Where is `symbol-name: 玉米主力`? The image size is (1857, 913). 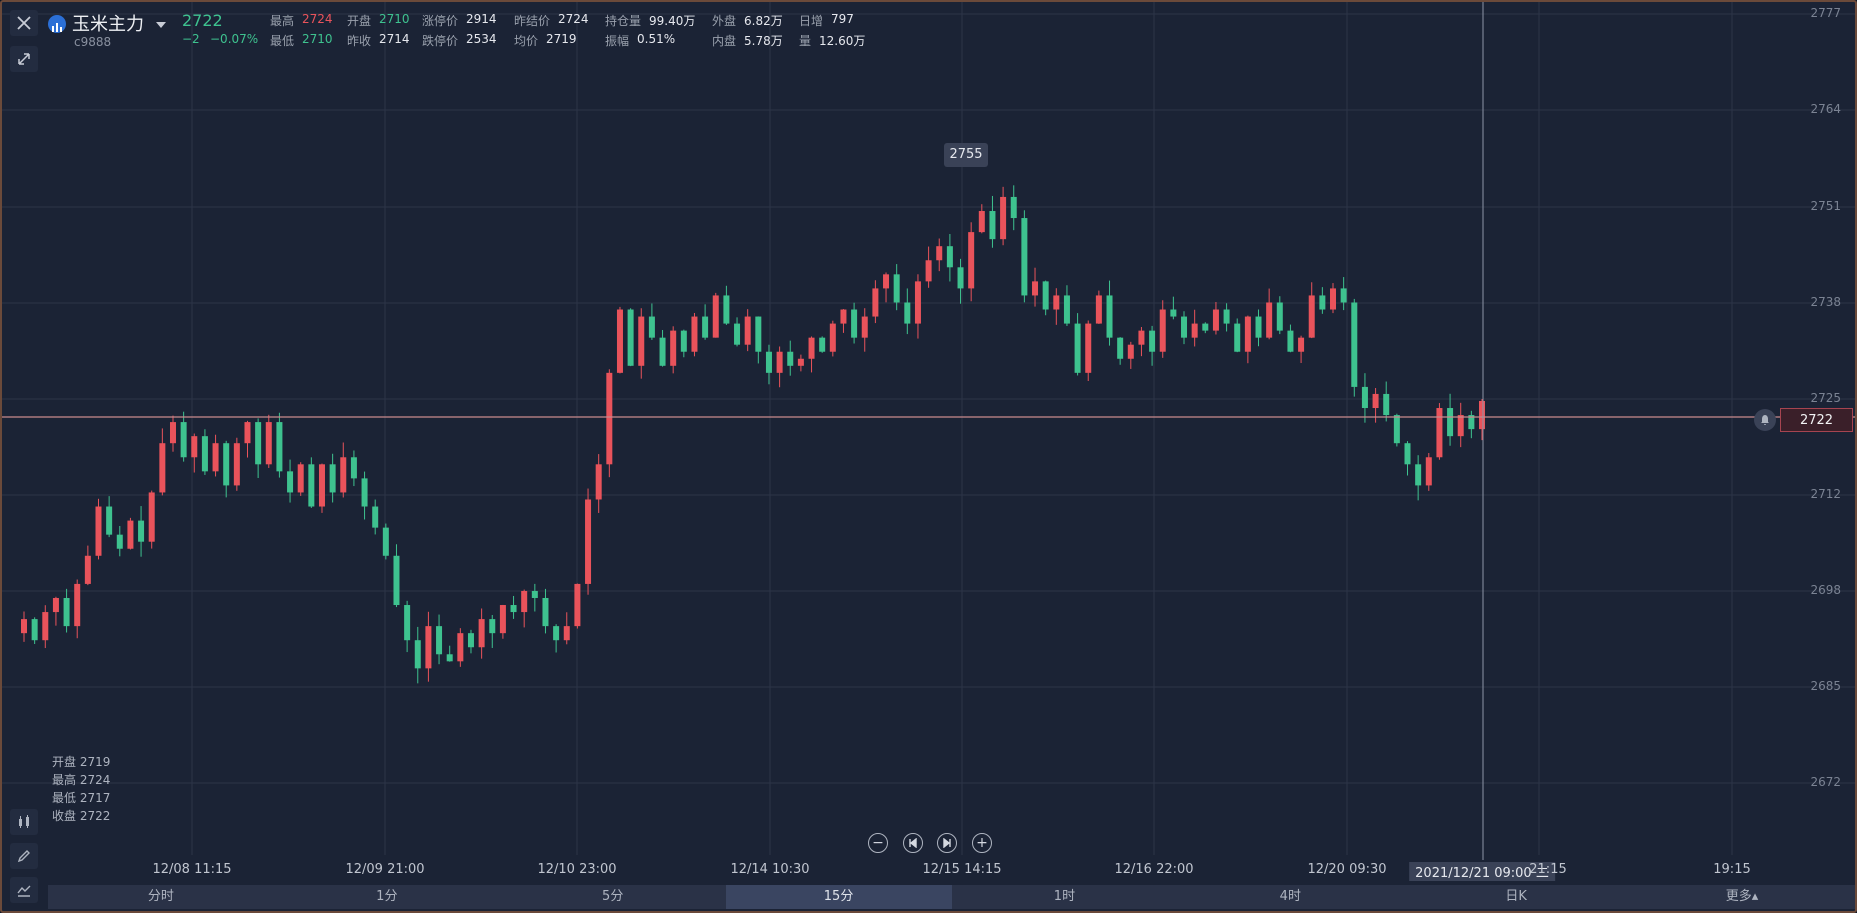
symbol-name: 玉米主力 is located at coordinates (108, 24).